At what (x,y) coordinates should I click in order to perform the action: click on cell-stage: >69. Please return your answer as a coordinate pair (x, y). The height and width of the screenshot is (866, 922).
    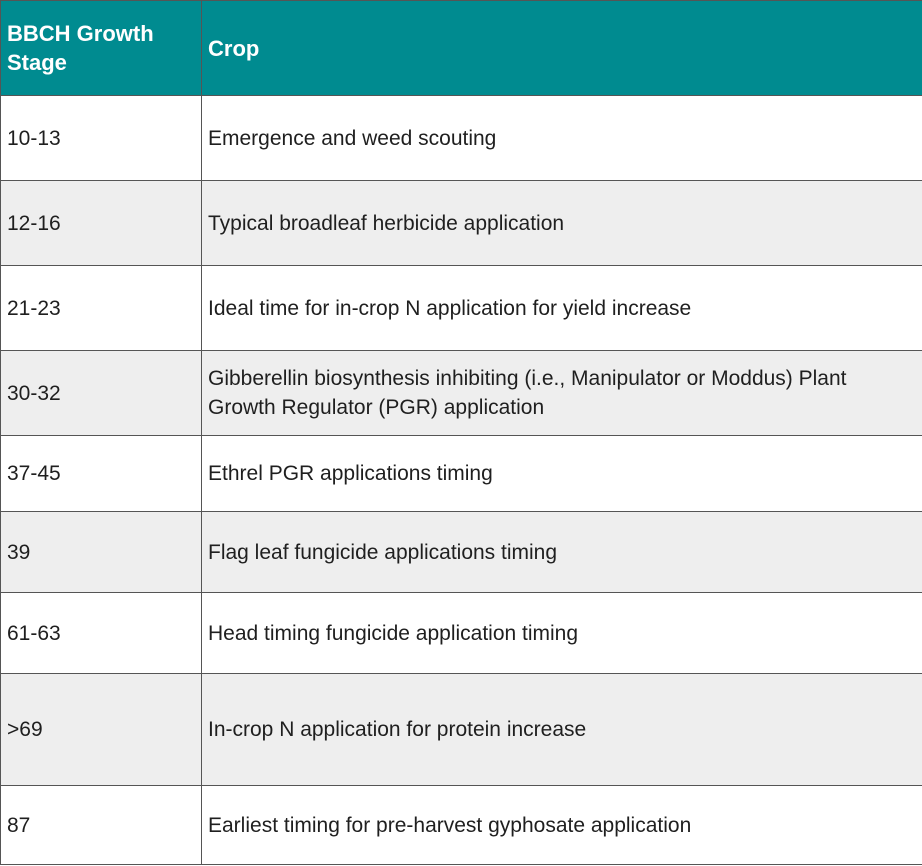
    Looking at the image, I should click on (101, 729).